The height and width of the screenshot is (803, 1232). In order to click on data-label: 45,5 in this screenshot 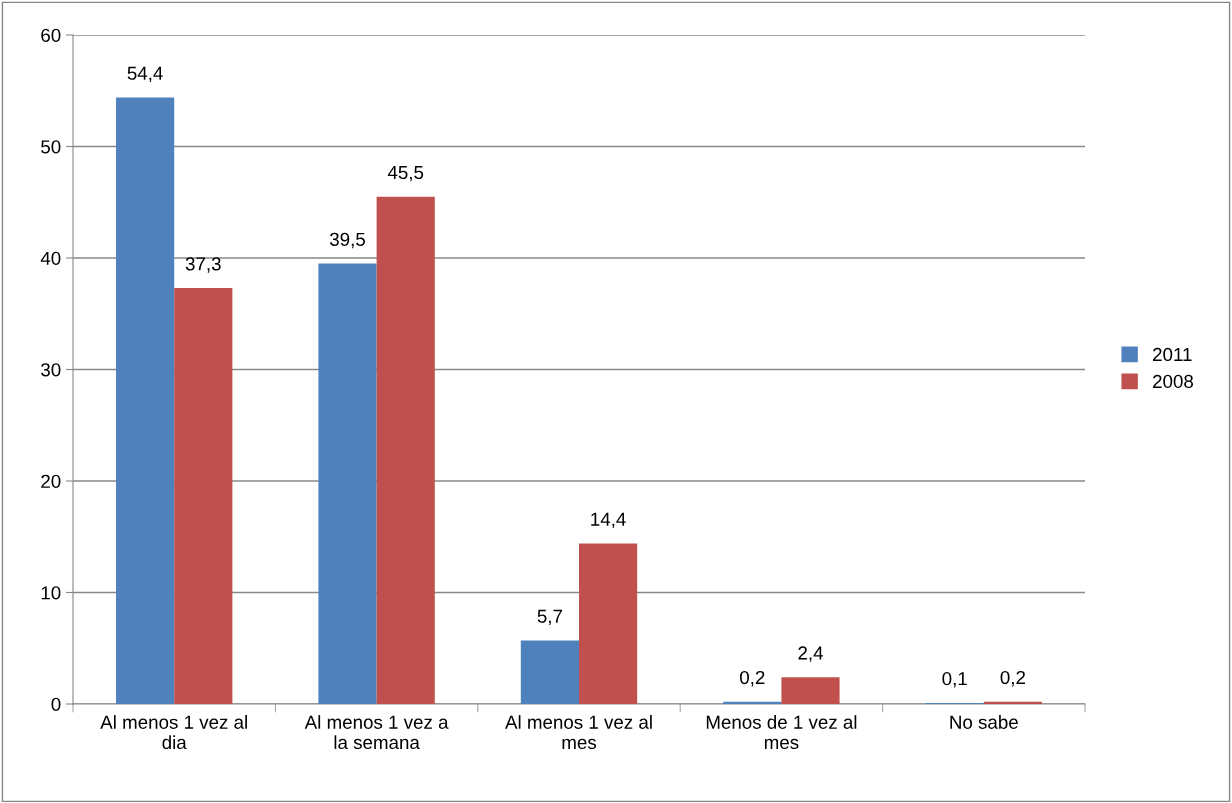, I will do `click(405, 174)`.